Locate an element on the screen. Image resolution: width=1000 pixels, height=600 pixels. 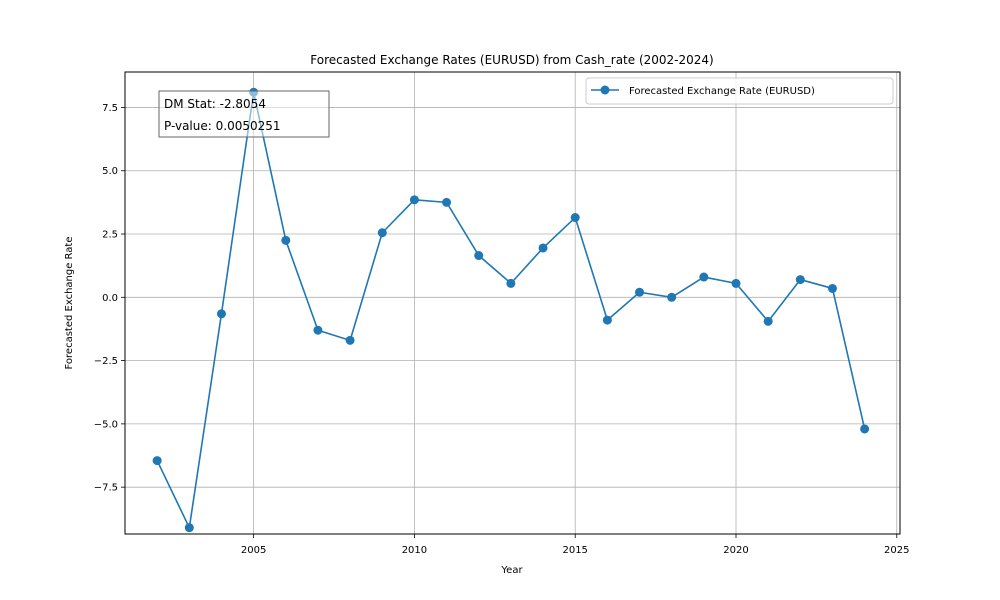
data-point-2024 is located at coordinates (865, 429).